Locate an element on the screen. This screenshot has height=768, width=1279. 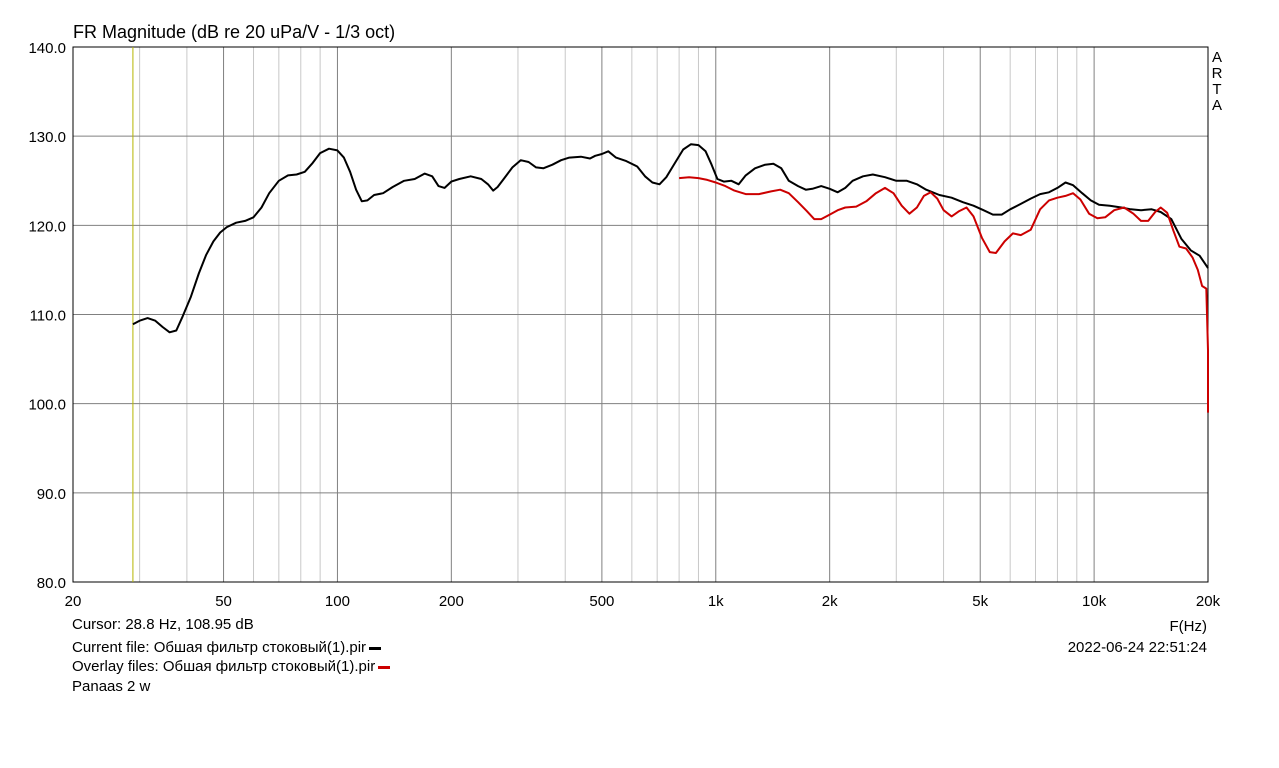
x-tick-label: 20 is located at coordinates (73, 601).